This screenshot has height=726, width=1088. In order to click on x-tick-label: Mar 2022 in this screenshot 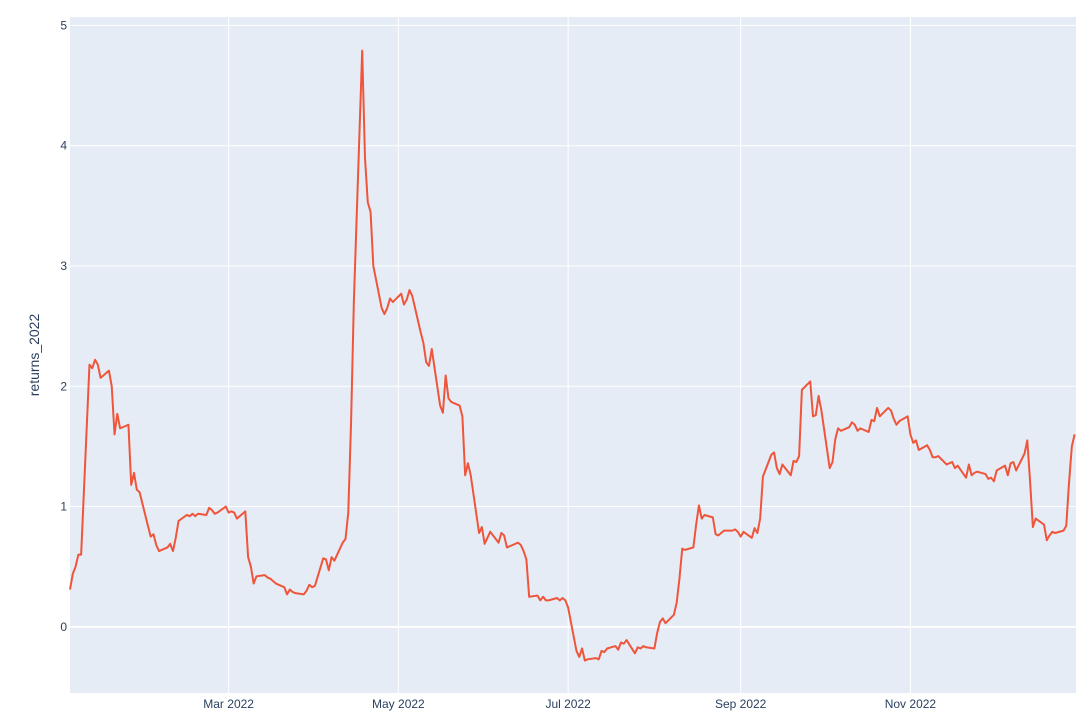, I will do `click(228, 704)`.